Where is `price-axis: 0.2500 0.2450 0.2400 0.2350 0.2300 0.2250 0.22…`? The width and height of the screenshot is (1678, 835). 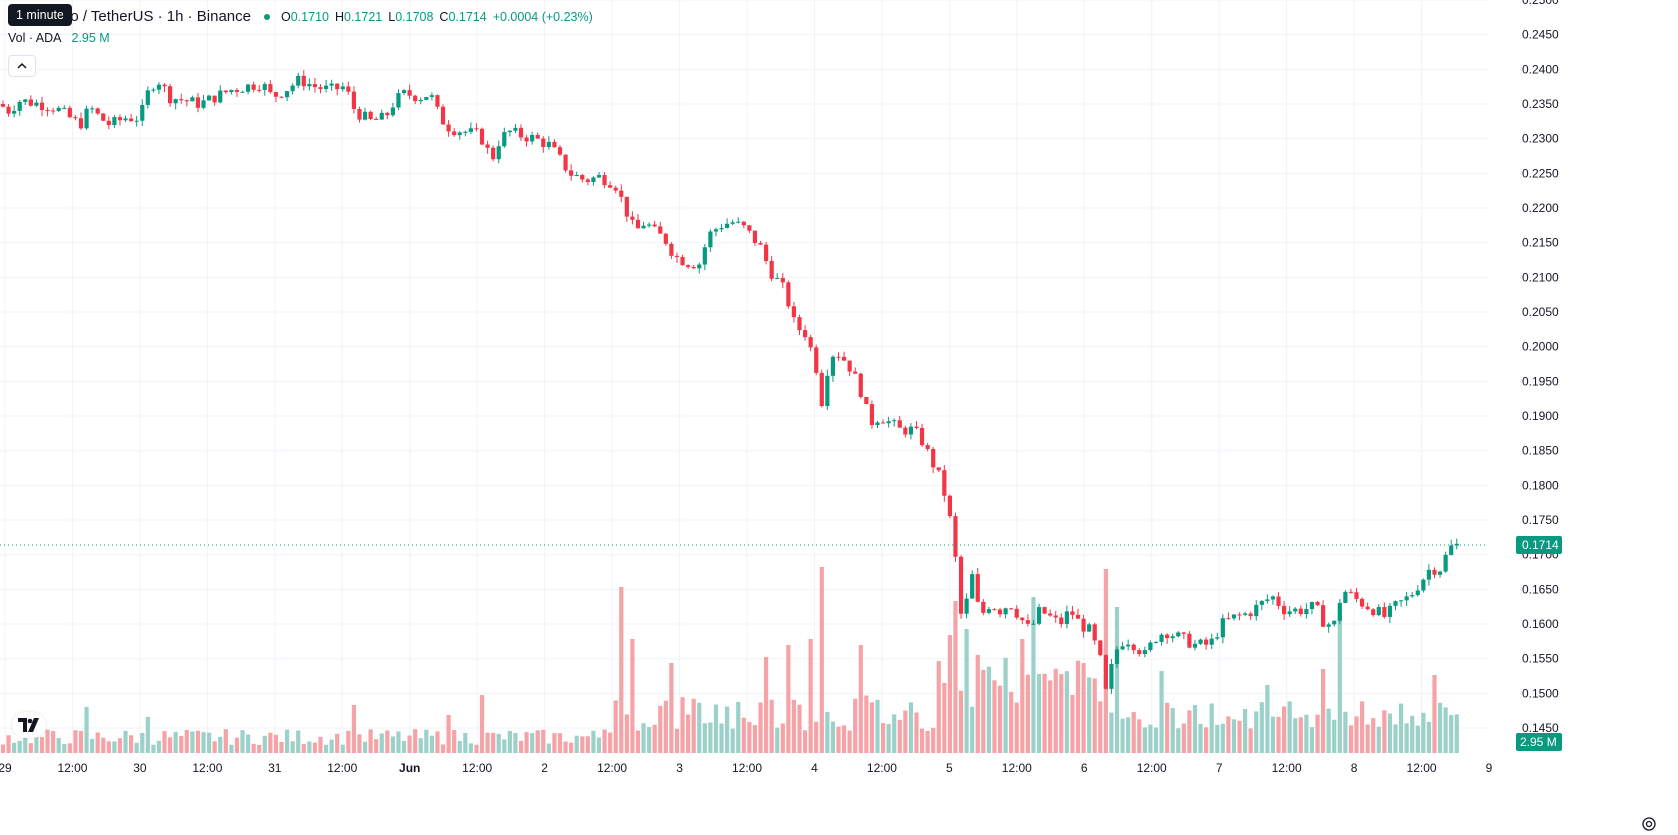
price-axis: 0.2500 0.2450 0.2400 0.2350 0.2300 0.2250 0.22… is located at coordinates (1583, 417).